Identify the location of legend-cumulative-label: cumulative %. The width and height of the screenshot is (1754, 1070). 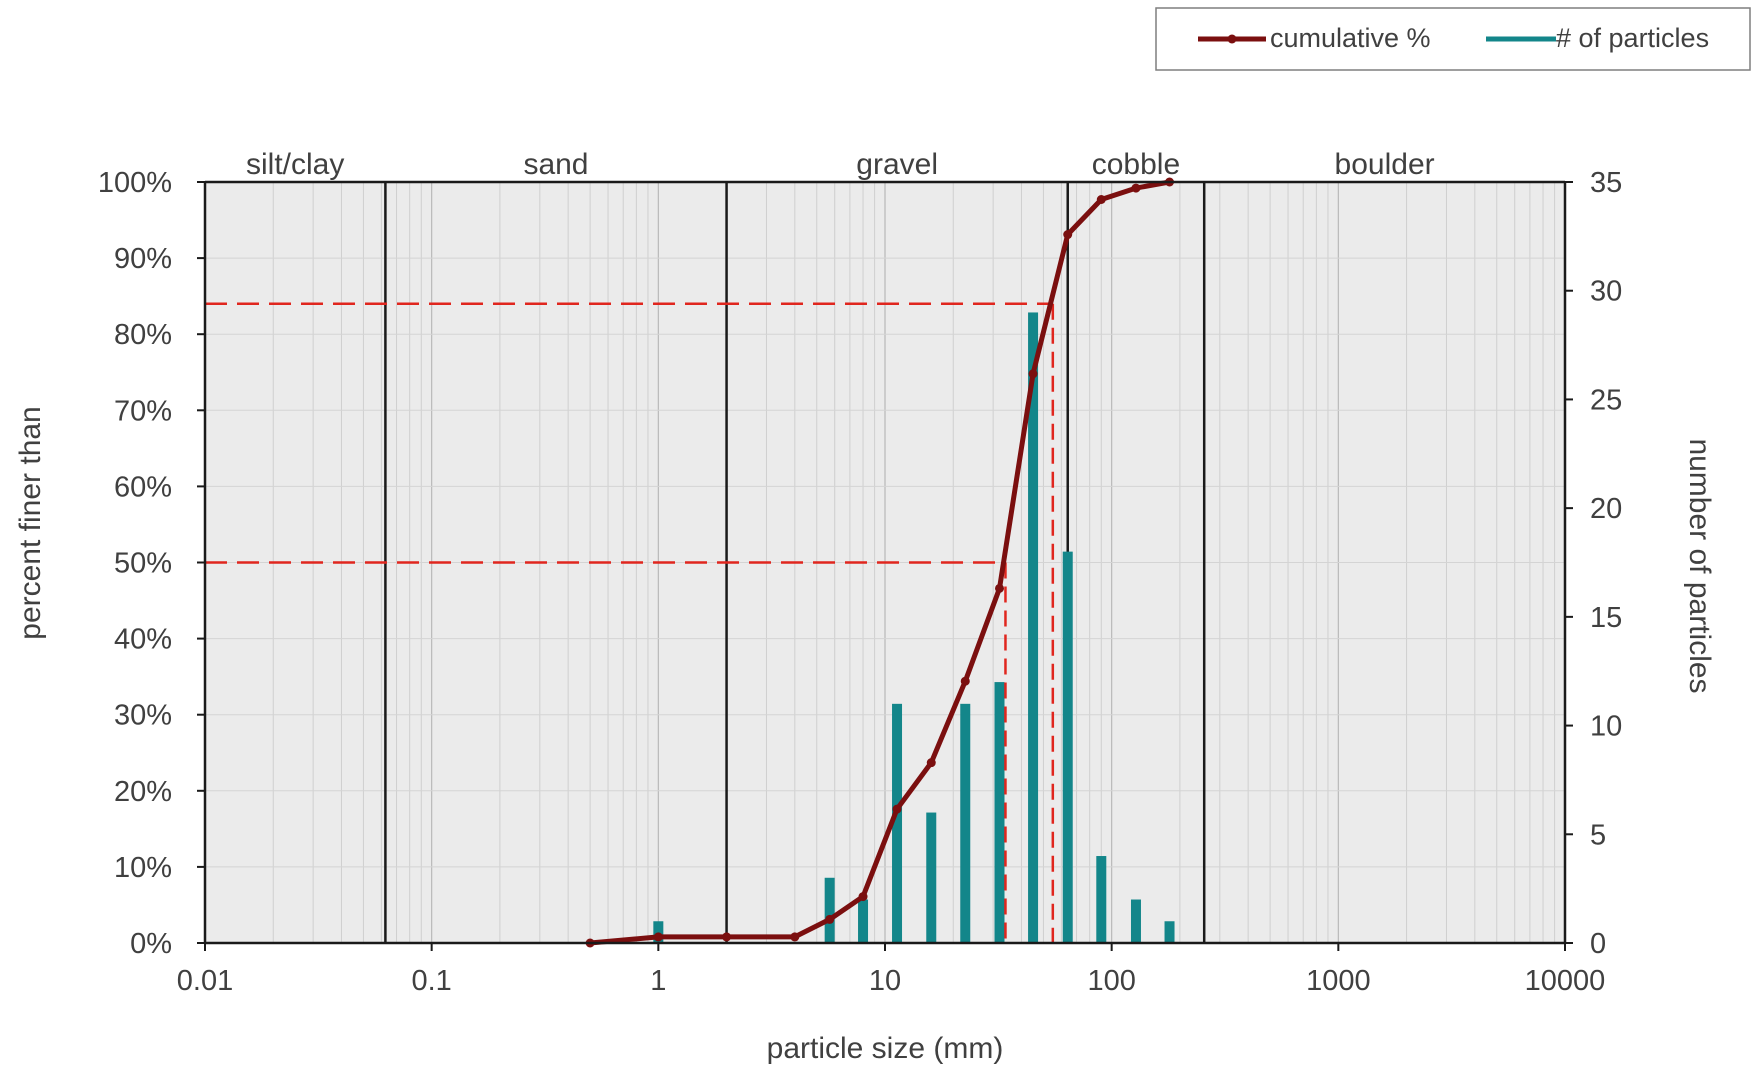
(1350, 38).